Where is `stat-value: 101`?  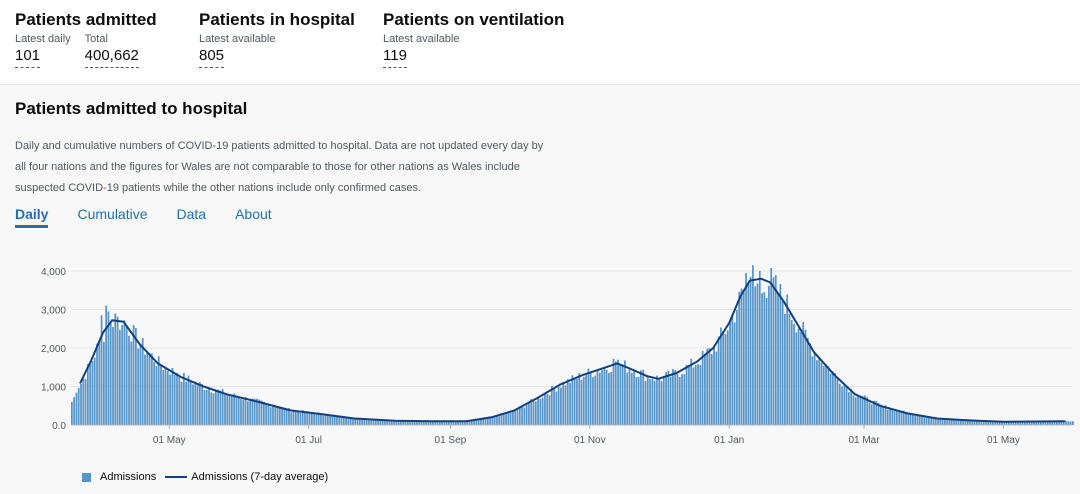
stat-value: 101 is located at coordinates (28, 57).